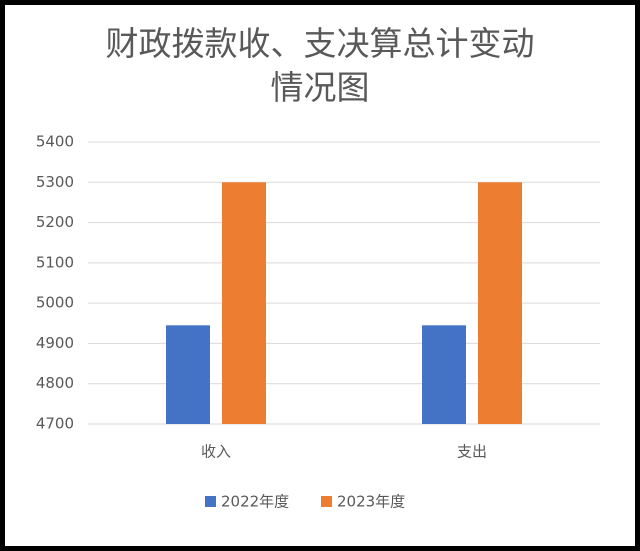 Image resolution: width=640 pixels, height=551 pixels. Describe the element at coordinates (55, 303) in the screenshot. I see `y-tick-label: 5000` at that location.